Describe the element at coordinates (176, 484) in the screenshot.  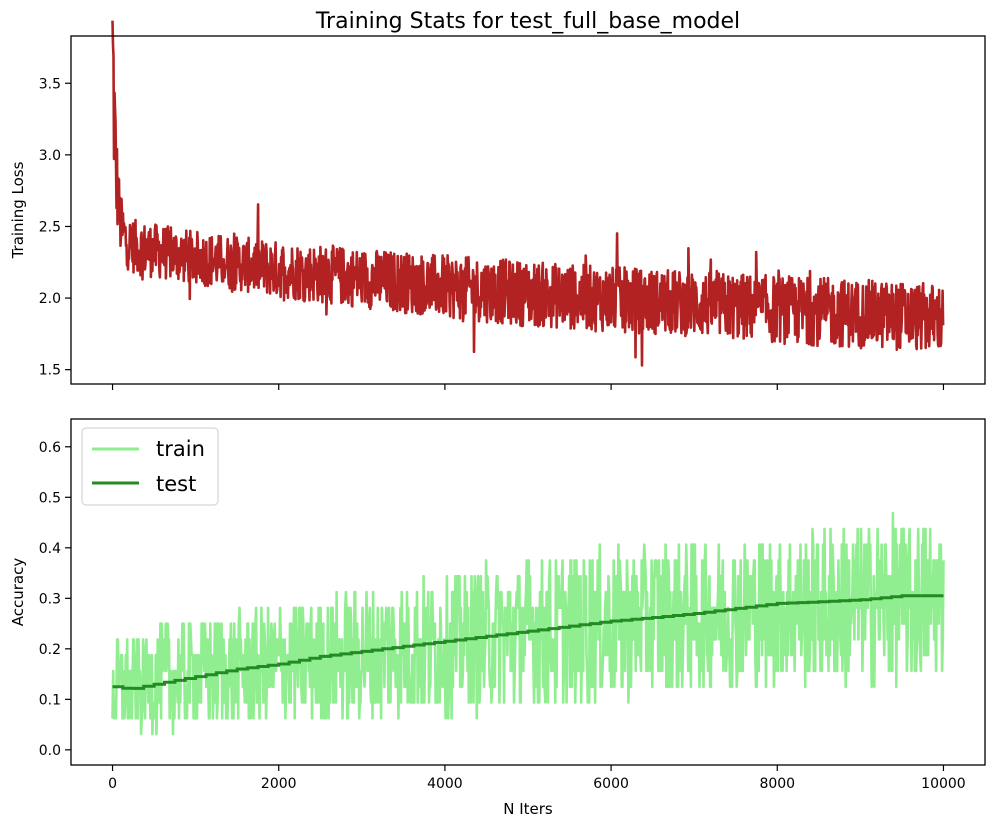
I see `legend-label-test: test` at that location.